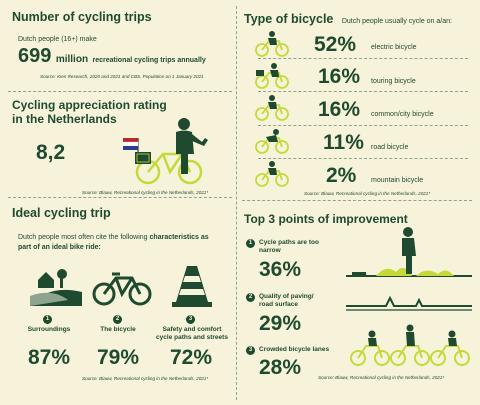 This screenshot has height=405, width=480. What do you see at coordinates (191, 357) in the screenshot?
I see `ideal-trip-pct-3: 72%` at bounding box center [191, 357].